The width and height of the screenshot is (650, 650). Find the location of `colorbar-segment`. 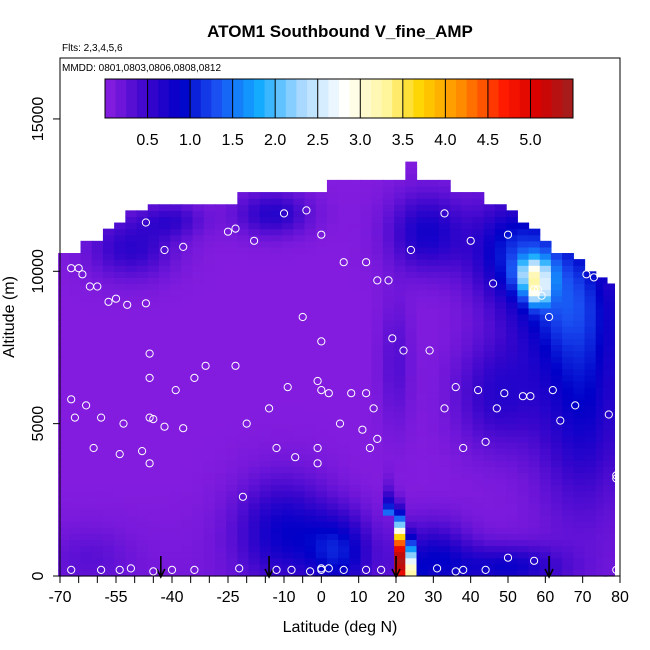

colorbar-segment is located at coordinates (440, 98).